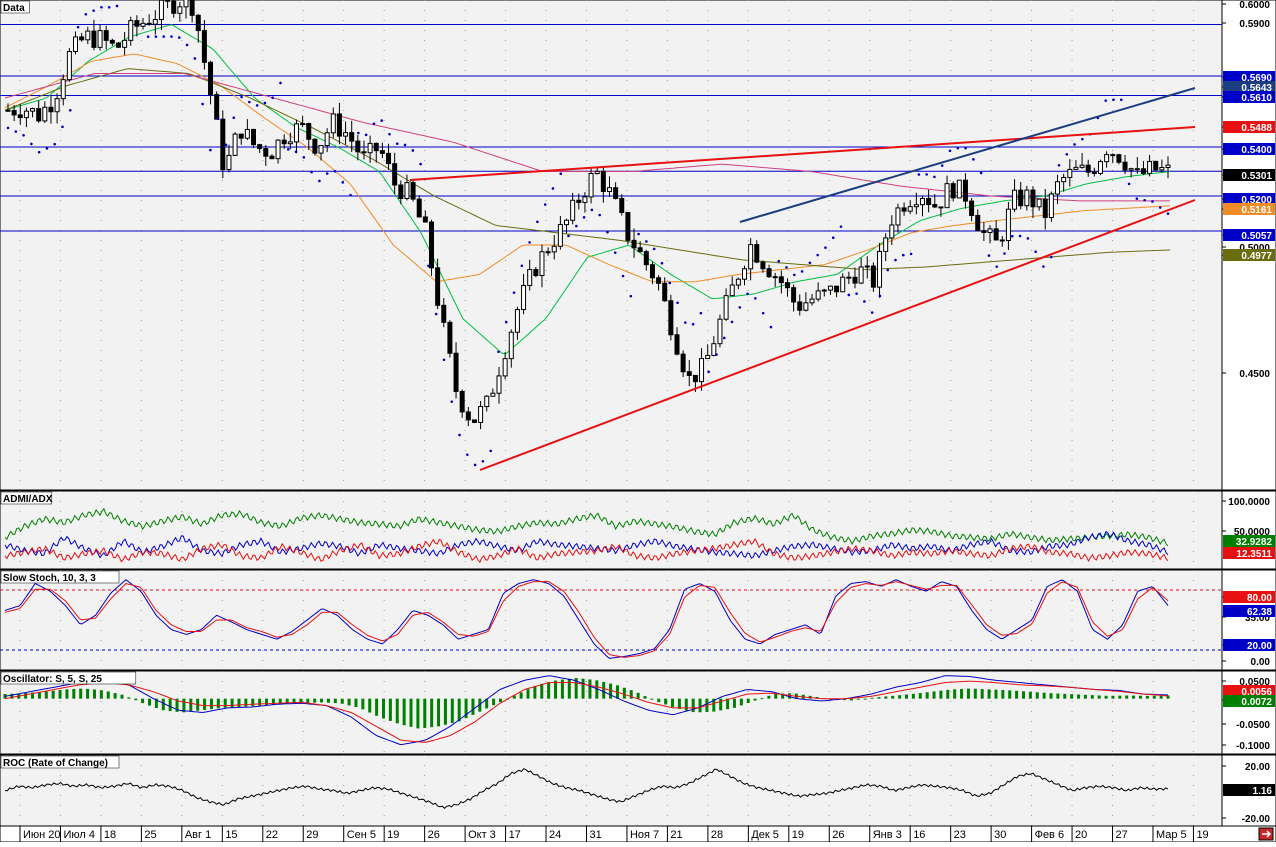 The height and width of the screenshot is (847, 1276). What do you see at coordinates (586, 788) in the screenshot?
I see `roc-line` at bounding box center [586, 788].